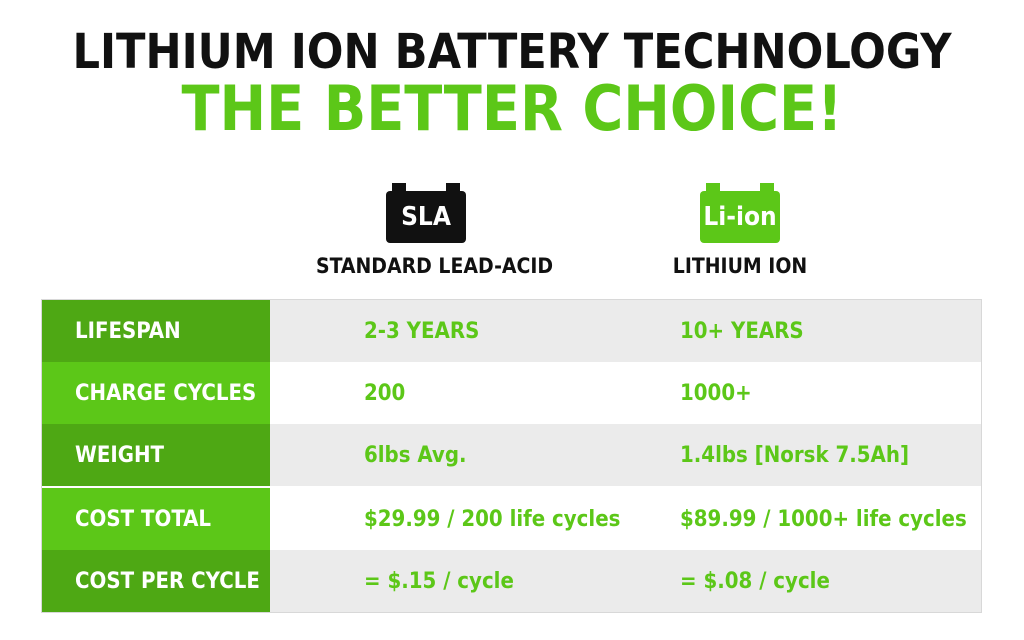 This screenshot has width=1024, height=640. I want to click on sla-battery-icon: SLA, so click(426, 213).